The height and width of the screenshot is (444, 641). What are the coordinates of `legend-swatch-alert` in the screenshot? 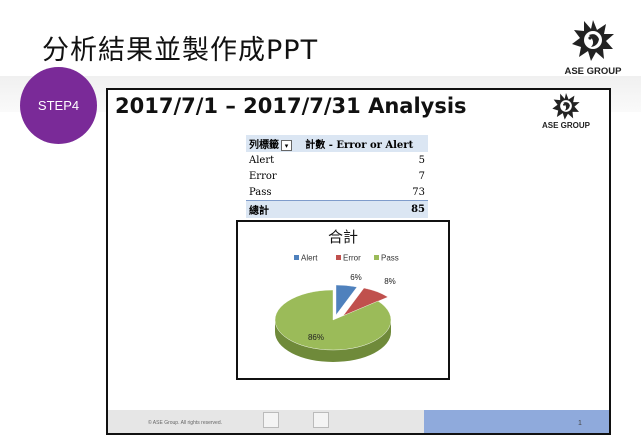 It's located at (296, 257).